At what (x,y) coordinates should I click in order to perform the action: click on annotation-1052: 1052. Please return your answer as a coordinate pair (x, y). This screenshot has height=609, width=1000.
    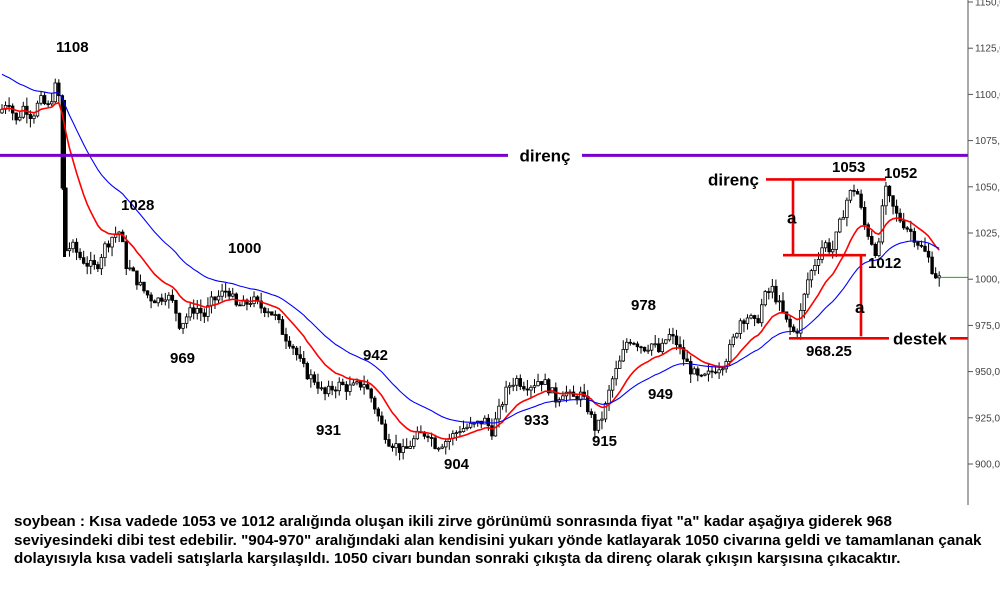
    Looking at the image, I should click on (900, 173).